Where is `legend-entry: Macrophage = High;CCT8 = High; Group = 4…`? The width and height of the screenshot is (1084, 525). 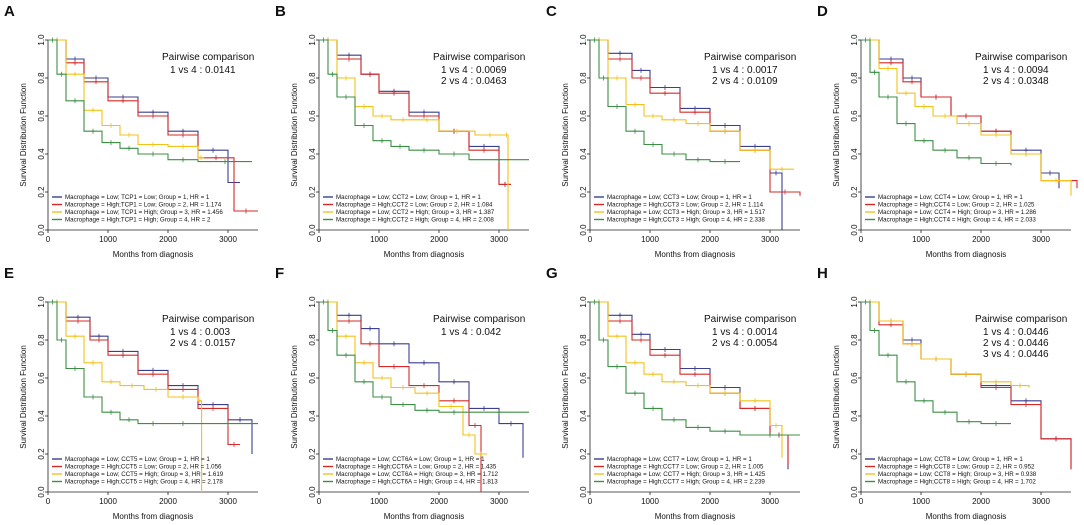
legend-entry: Macrophage = High;CCT8 = High; Group = 4… is located at coordinates (957, 482).